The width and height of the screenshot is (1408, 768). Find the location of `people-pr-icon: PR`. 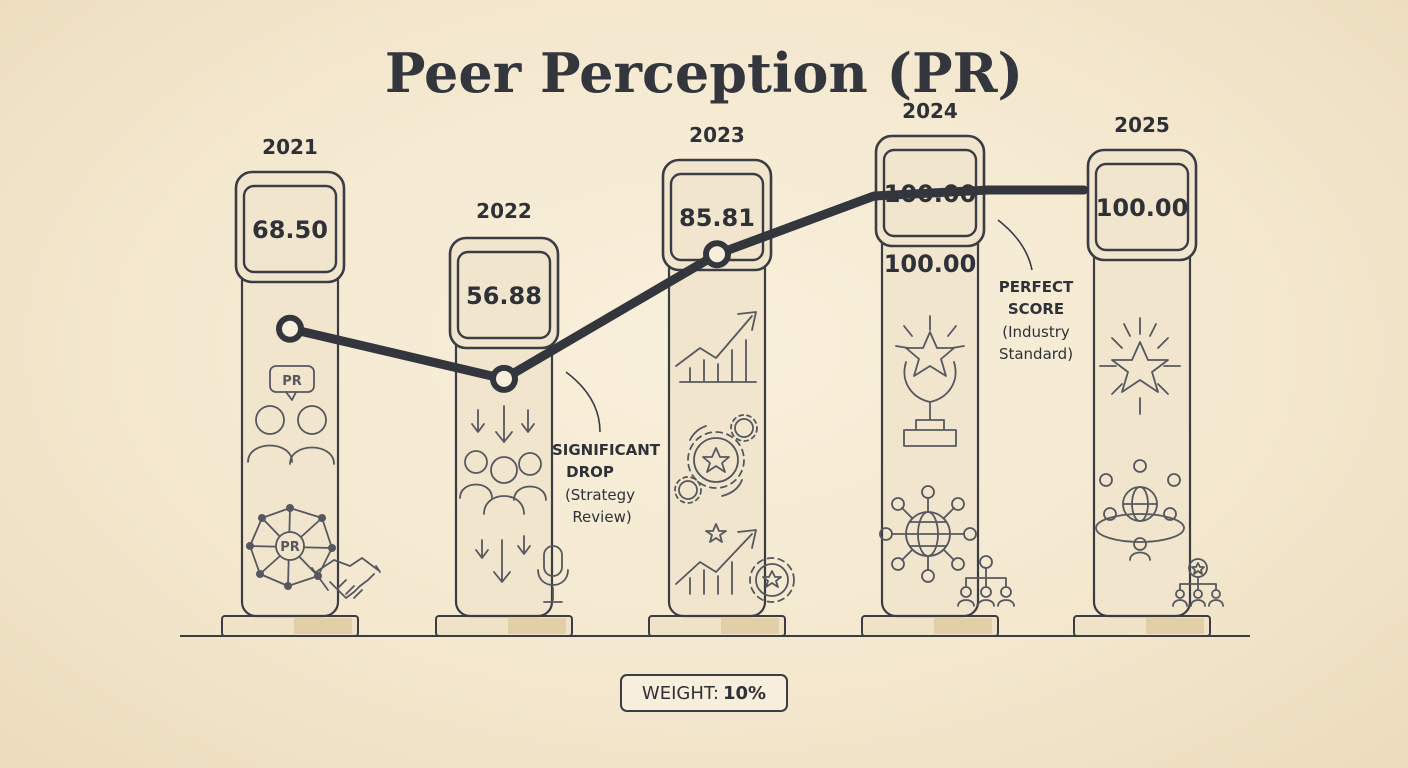

people-pr-icon: PR is located at coordinates (291, 415).